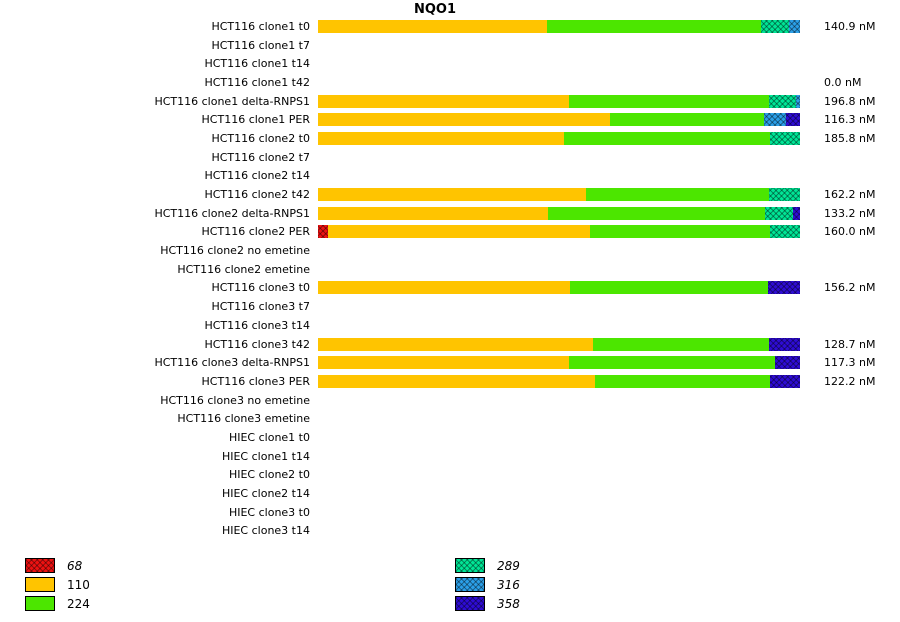 Image resolution: width=900 pixels, height=622 pixels. I want to click on row-label: HIEC clone3 t0, so click(269, 512).